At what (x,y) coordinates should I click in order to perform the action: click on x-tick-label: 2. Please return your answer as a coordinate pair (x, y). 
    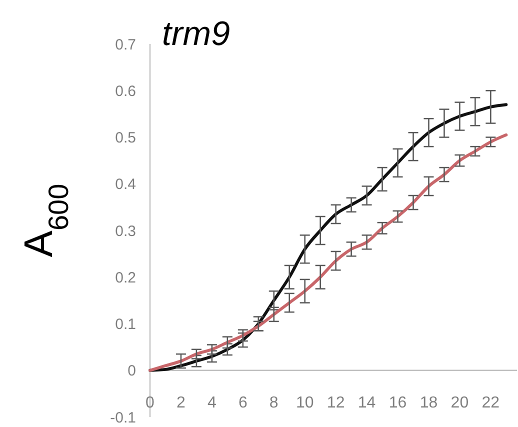
    Looking at the image, I should click on (181, 403).